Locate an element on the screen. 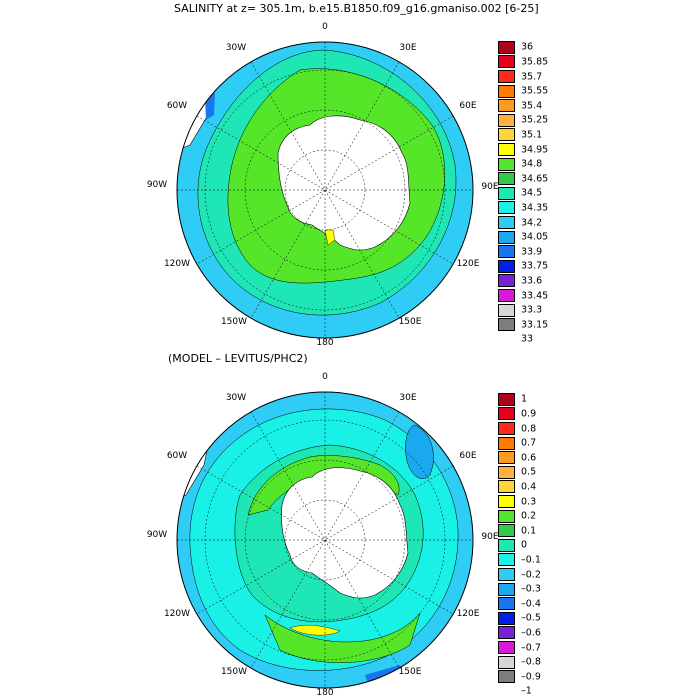  colorbar-label: 34.05 is located at coordinates (535, 237).